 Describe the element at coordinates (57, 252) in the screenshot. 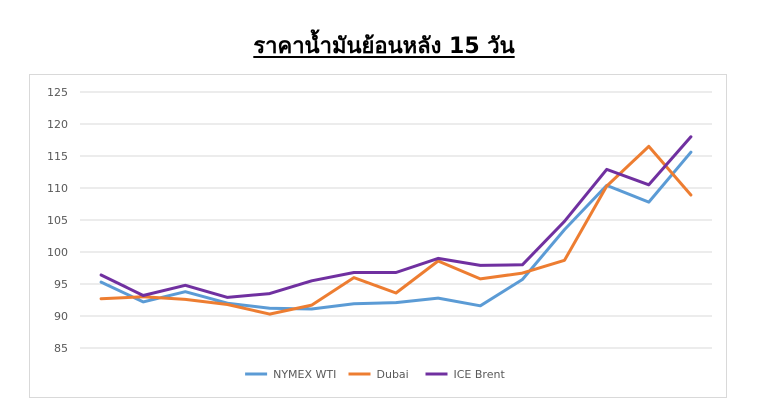

I see `y-tick-label: 100` at that location.